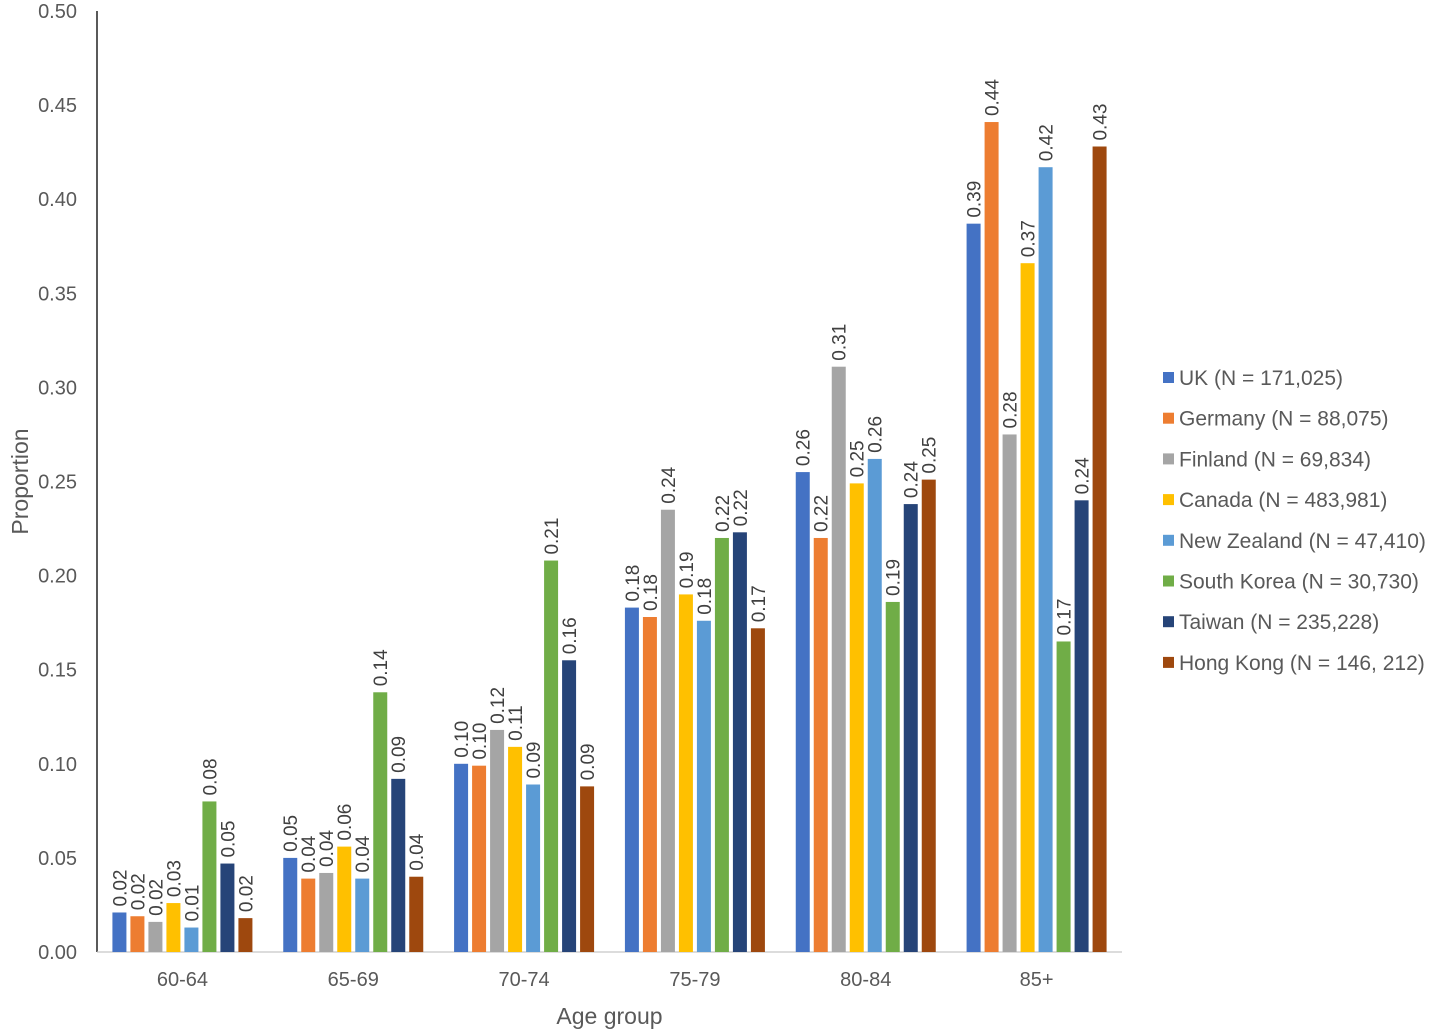 The width and height of the screenshot is (1450, 1030). Describe the element at coordinates (1294, 541) in the screenshot. I see `legend-item: New Zealand (N = 47,410)` at that location.